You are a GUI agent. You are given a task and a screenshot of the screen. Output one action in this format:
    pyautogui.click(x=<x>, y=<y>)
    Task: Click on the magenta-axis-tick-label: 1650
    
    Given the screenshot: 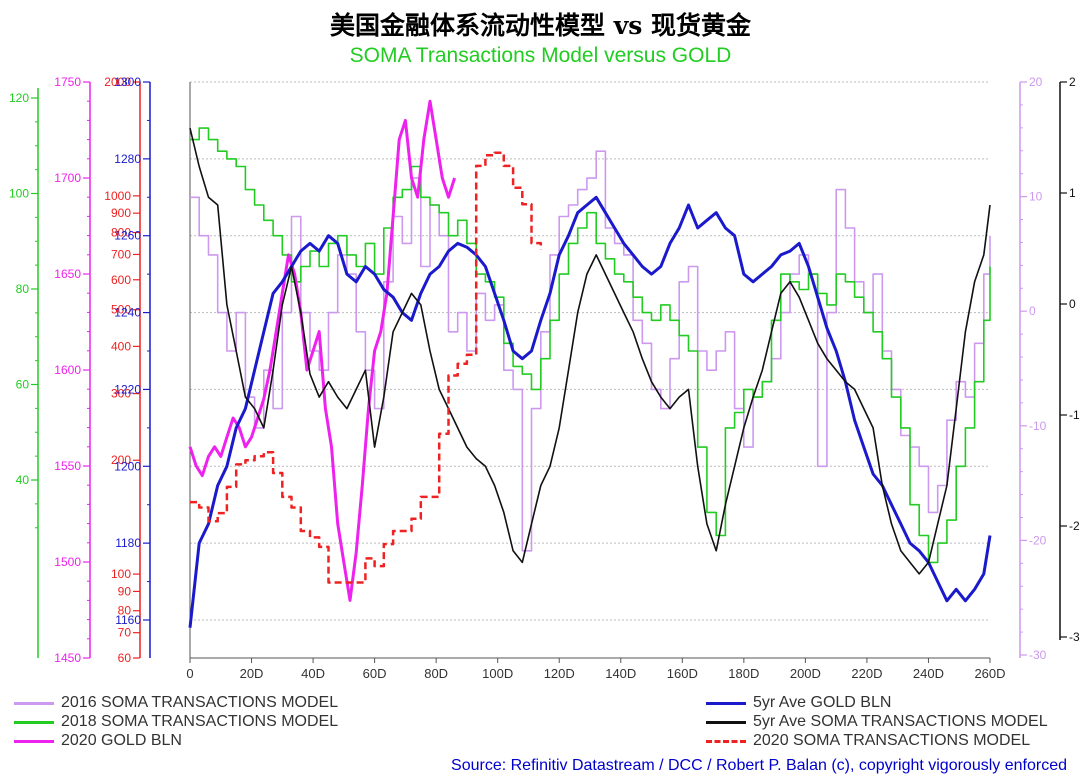 What is the action you would take?
    pyautogui.click(x=67, y=274)
    